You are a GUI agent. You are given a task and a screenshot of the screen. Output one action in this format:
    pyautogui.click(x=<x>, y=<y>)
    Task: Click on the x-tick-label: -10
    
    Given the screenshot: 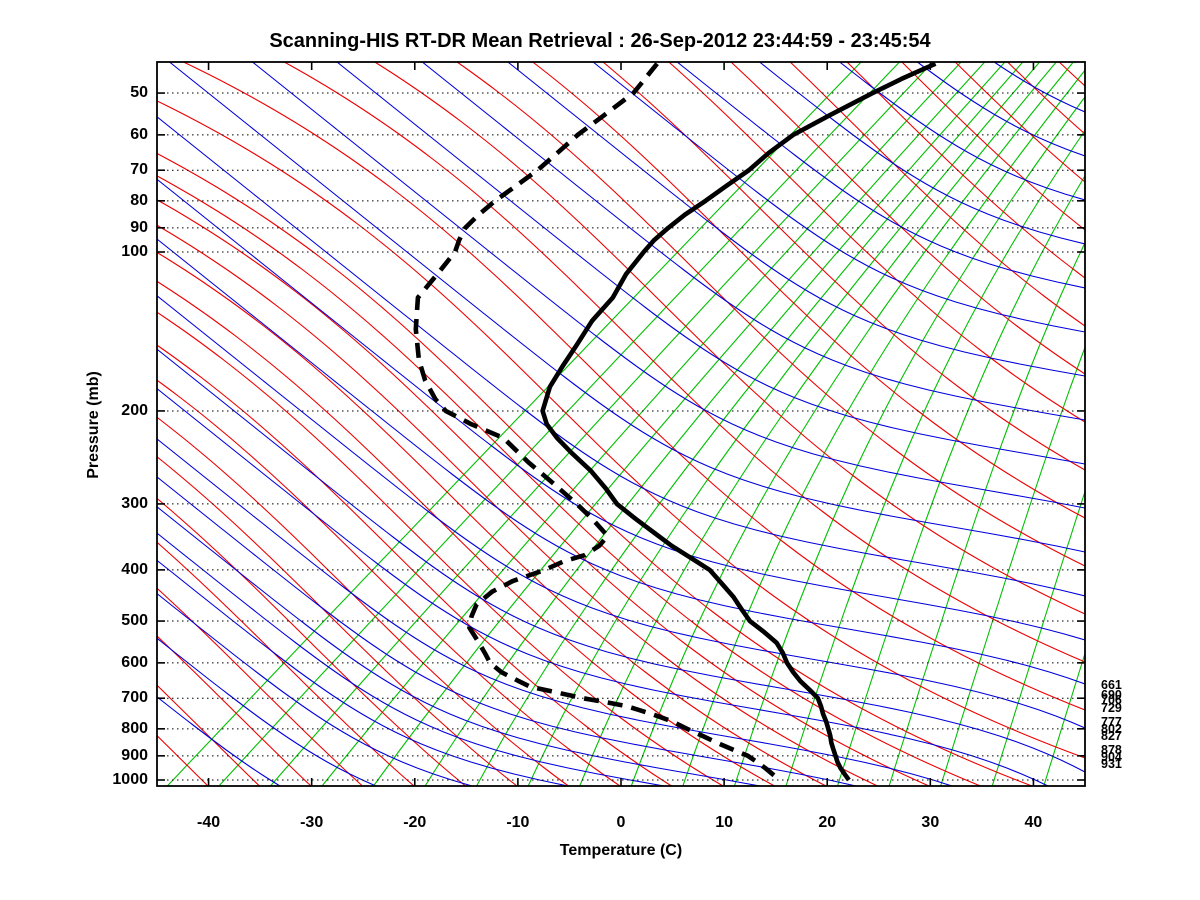 What is the action you would take?
    pyautogui.click(x=518, y=822)
    